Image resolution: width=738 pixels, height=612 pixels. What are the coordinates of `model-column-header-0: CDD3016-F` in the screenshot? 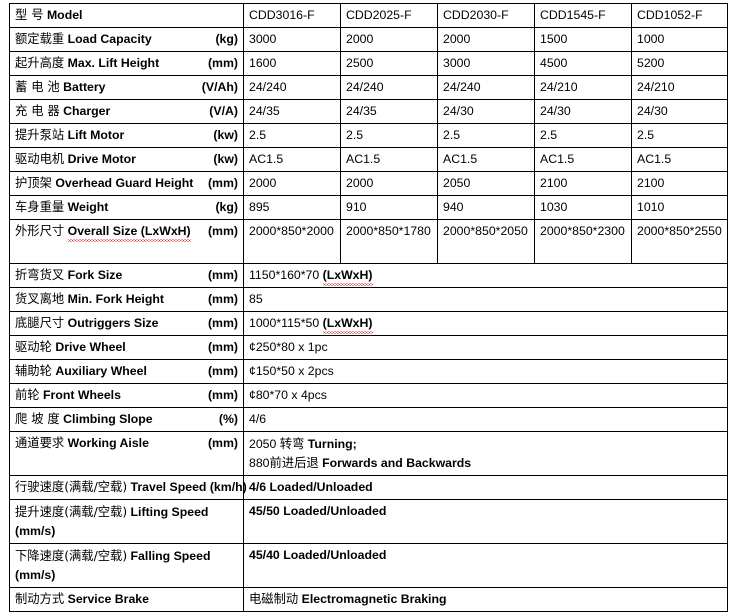 It's located at (292, 15).